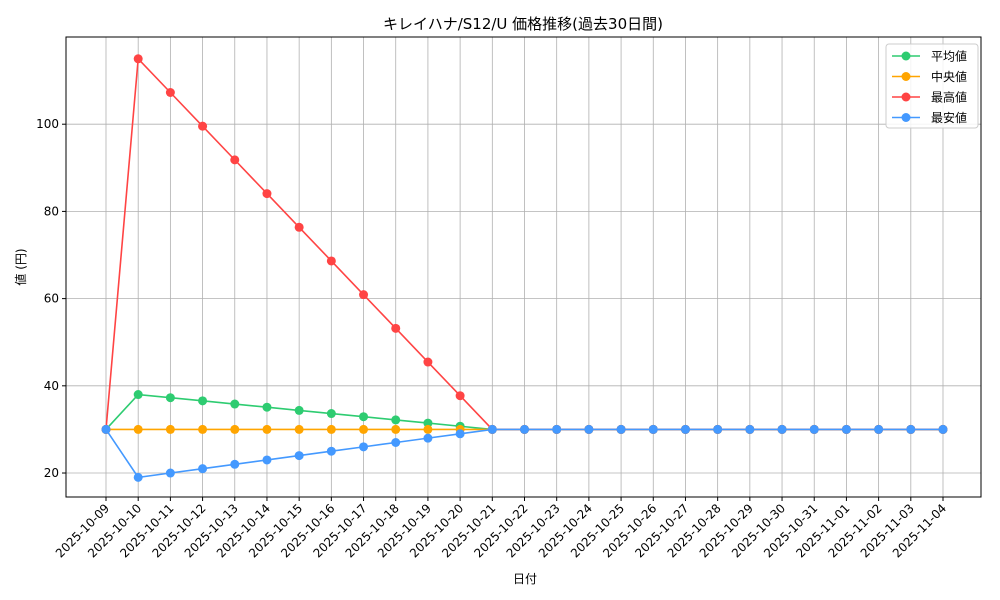 The width and height of the screenshot is (1000, 600). I want to click on legend-box, so click(932, 86).